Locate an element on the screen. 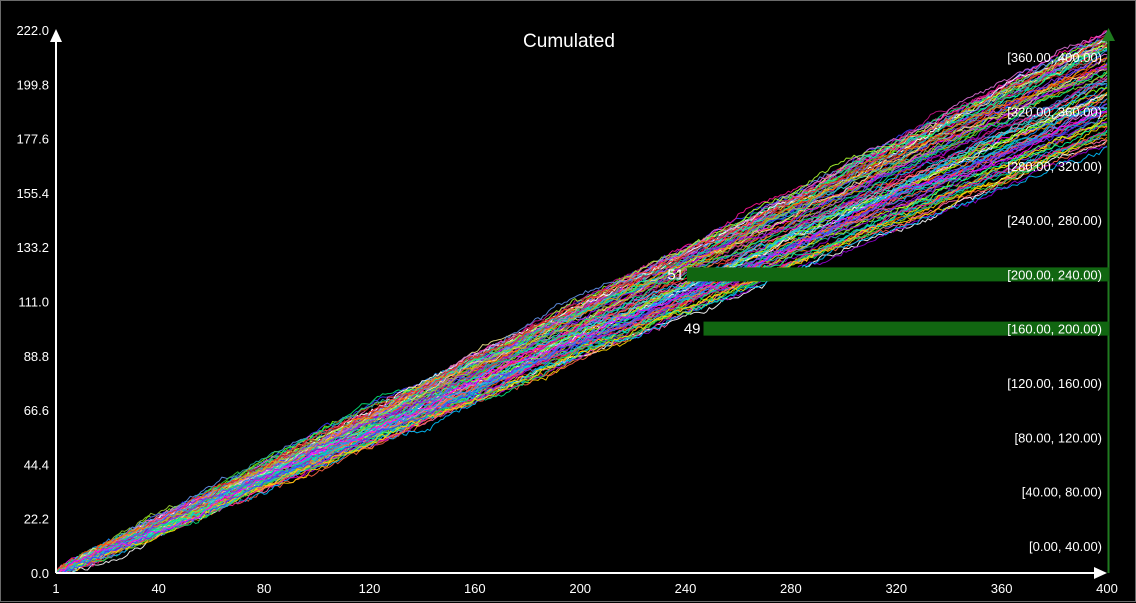 The height and width of the screenshot is (603, 1136). y-axis-arrow-icon is located at coordinates (56, 35).